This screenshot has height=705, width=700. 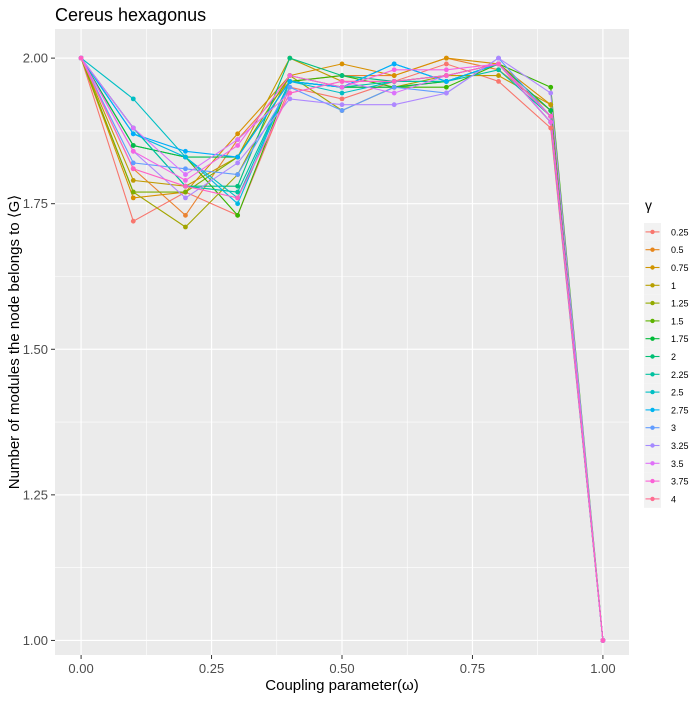 What do you see at coordinates (673, 357) in the screenshot?
I see `legend-label: 2` at bounding box center [673, 357].